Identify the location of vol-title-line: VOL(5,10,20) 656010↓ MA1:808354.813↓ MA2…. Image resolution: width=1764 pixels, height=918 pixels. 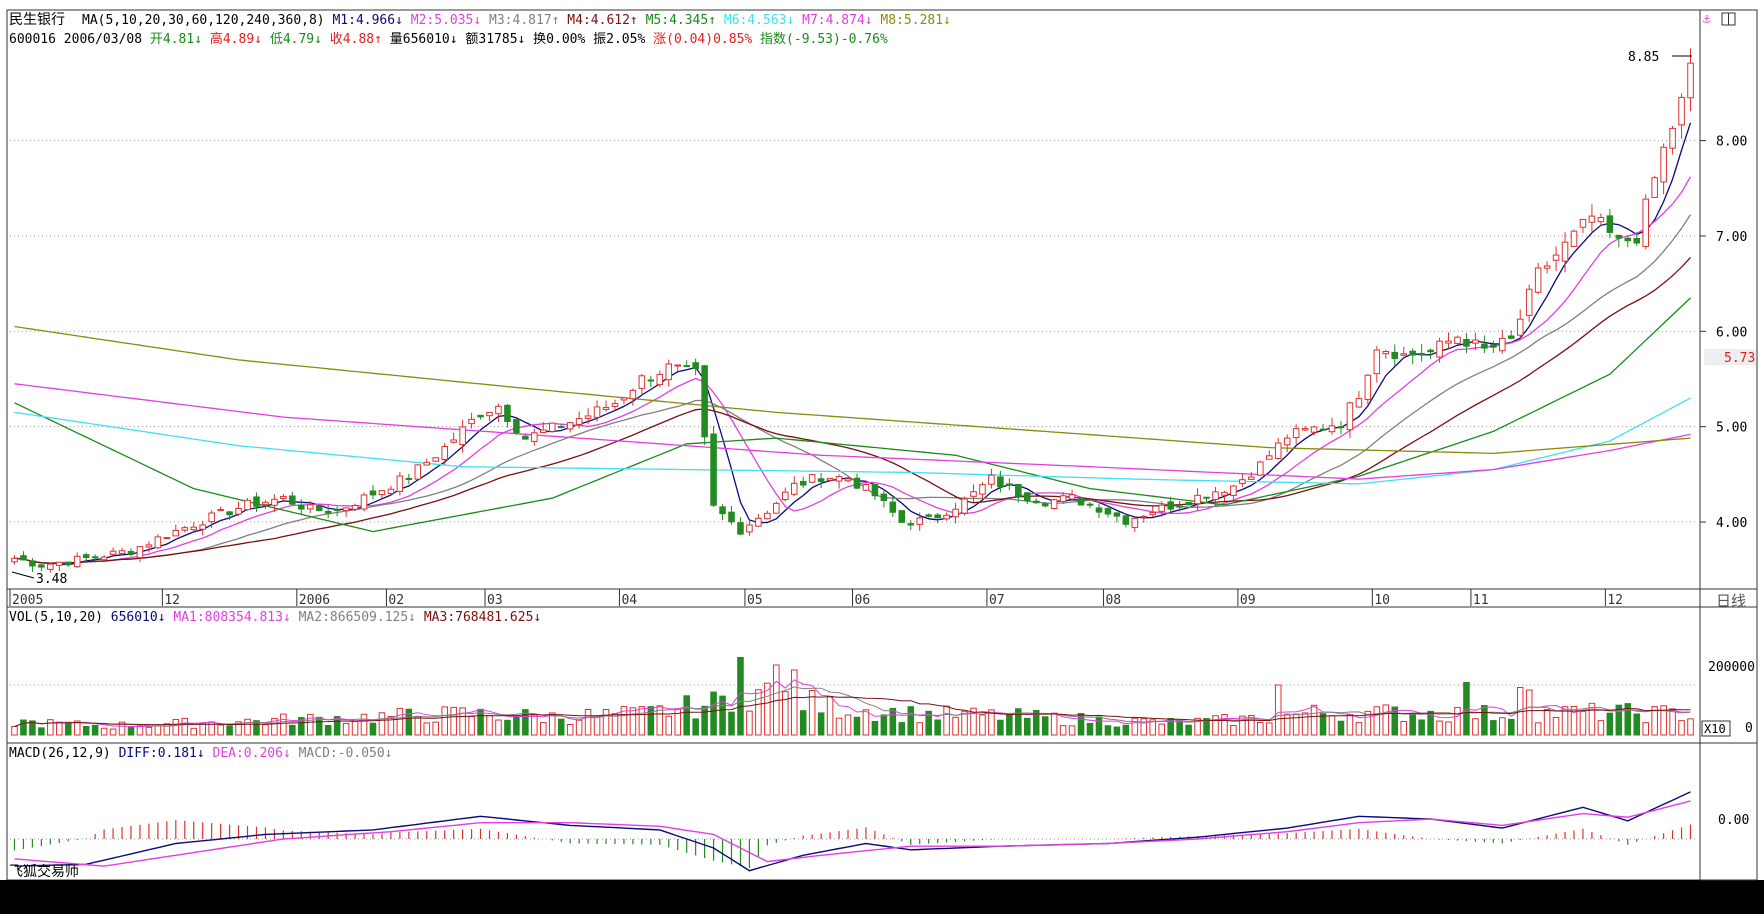
(275, 617).